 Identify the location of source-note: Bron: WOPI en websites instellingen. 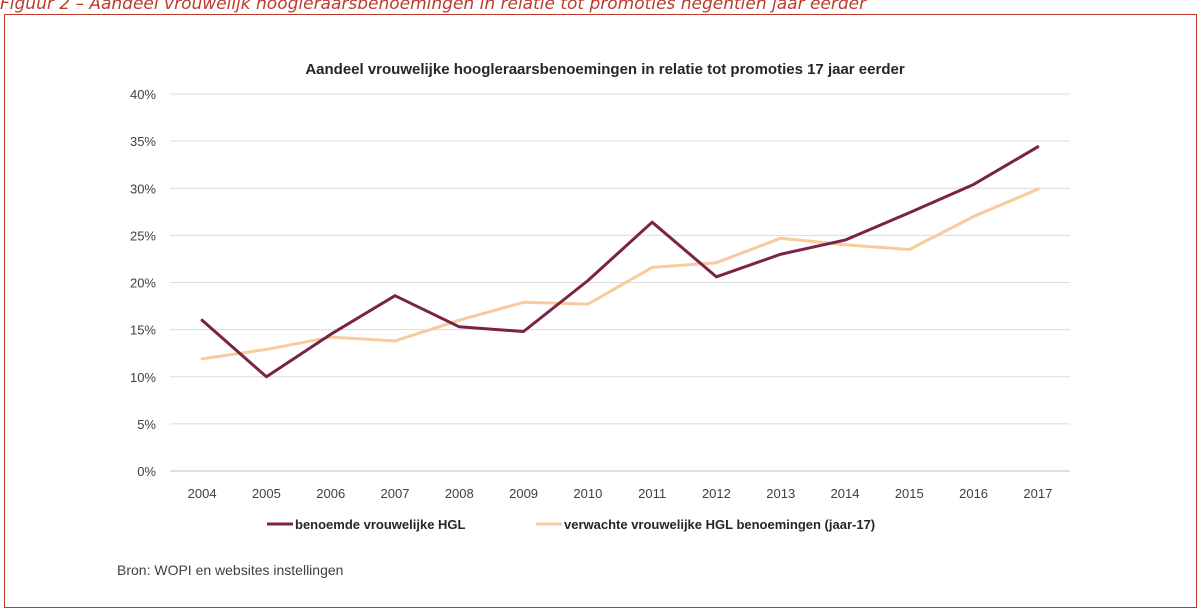
(230, 570).